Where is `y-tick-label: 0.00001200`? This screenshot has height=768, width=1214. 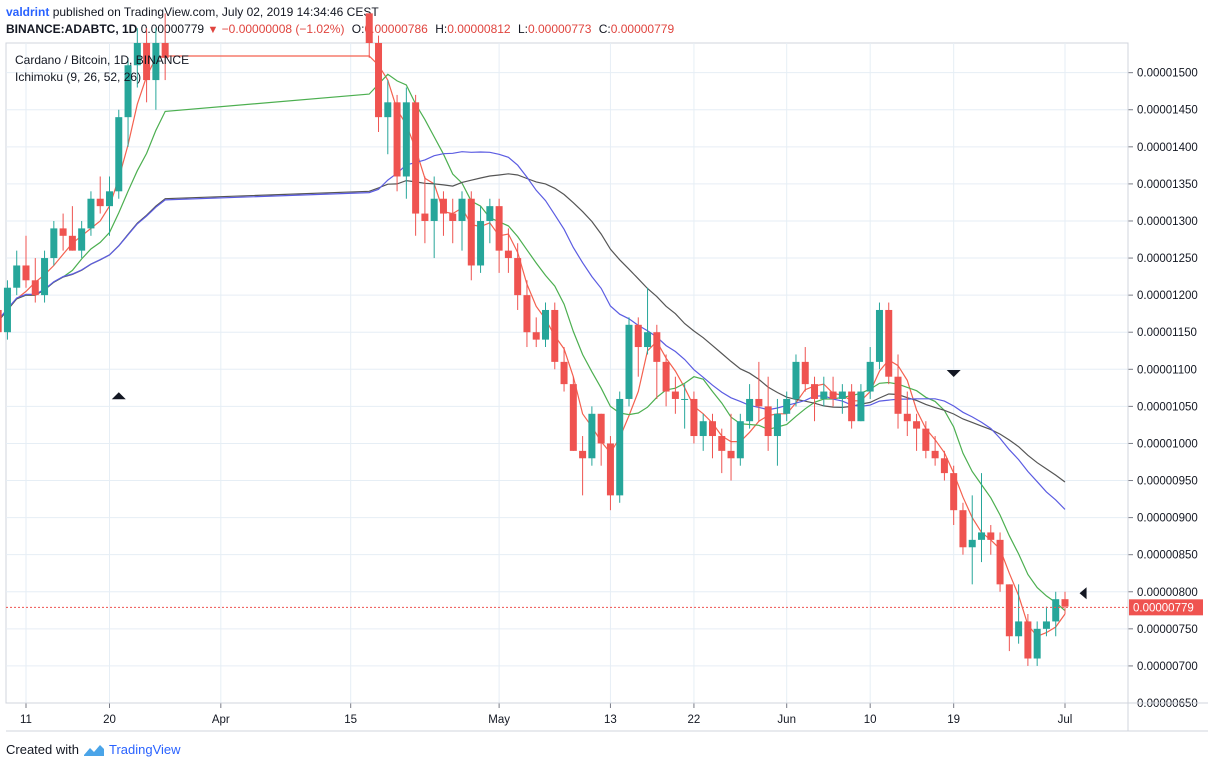
y-tick-label: 0.00001200 is located at coordinates (1167, 296).